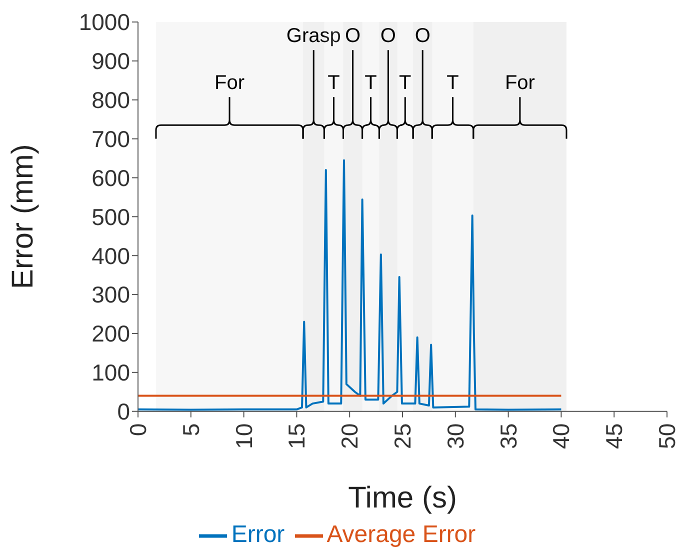  What do you see at coordinates (111, 217) in the screenshot?
I see `y-tick-label: 500` at bounding box center [111, 217].